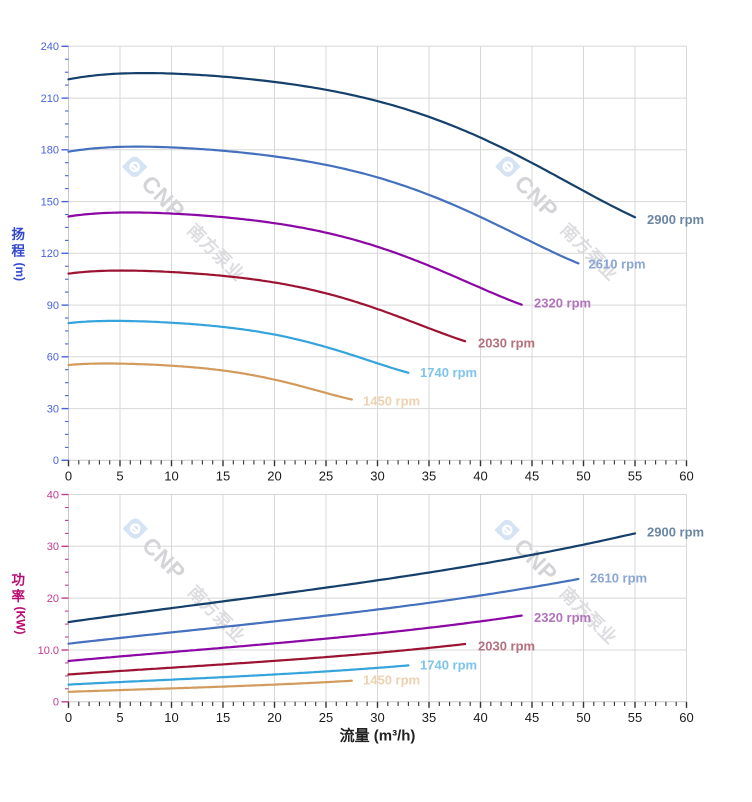 Image resolution: width=752 pixels, height=802 pixels. What do you see at coordinates (53, 306) in the screenshot?
I see `svg-text: 90` at bounding box center [53, 306].